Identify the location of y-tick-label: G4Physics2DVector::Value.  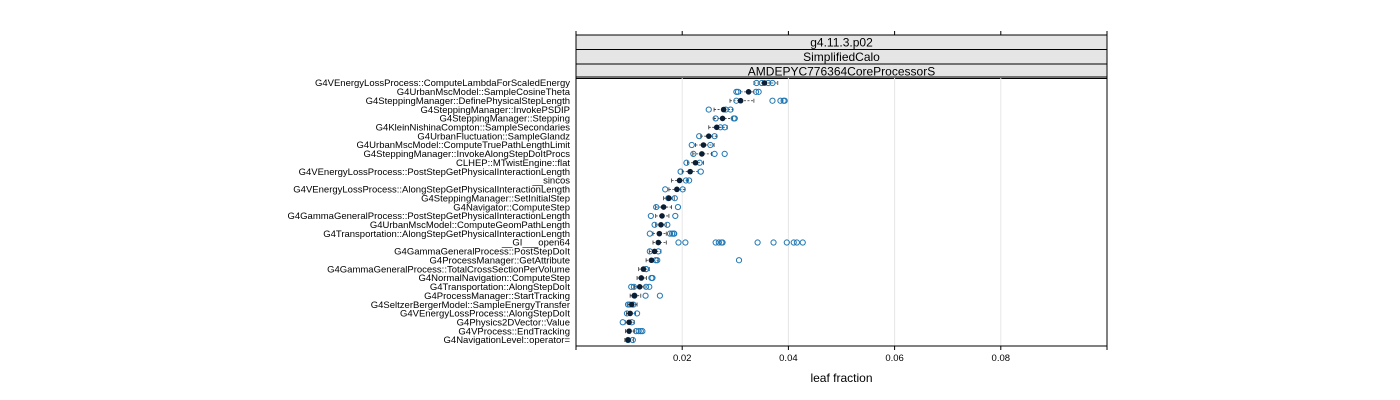
(513, 322).